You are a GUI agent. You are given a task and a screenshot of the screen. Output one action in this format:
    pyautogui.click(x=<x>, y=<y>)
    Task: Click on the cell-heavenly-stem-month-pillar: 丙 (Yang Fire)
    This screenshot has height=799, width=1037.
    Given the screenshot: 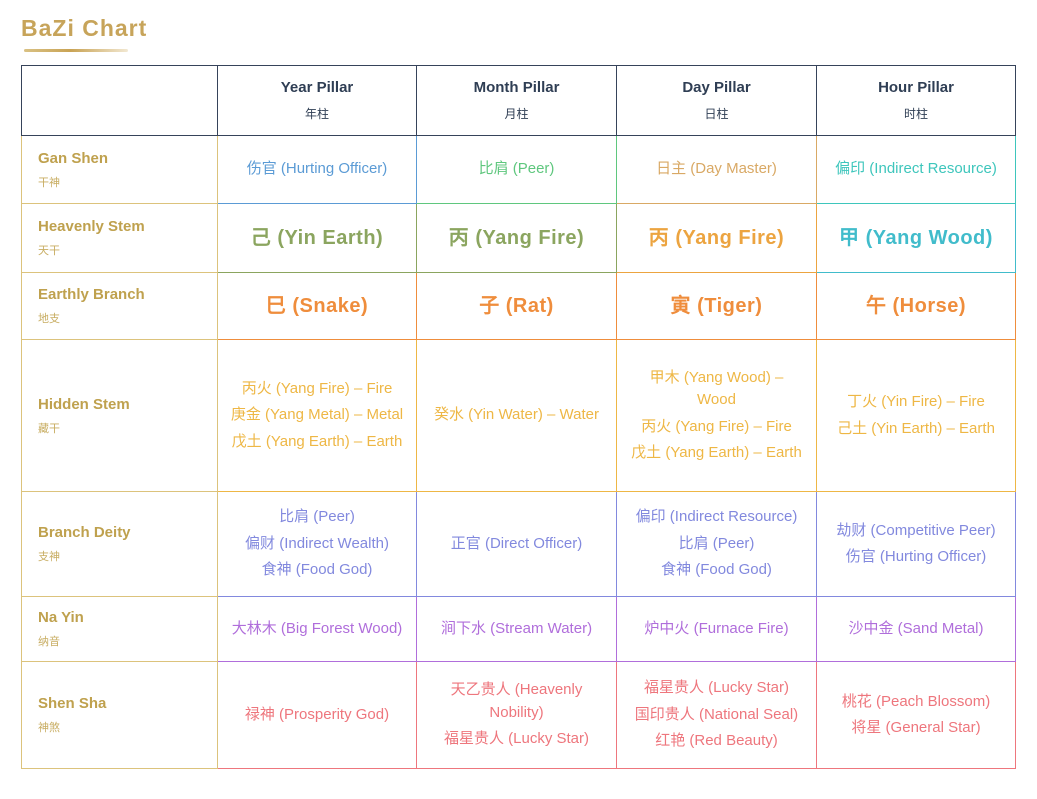 What is the action you would take?
    pyautogui.click(x=516, y=238)
    